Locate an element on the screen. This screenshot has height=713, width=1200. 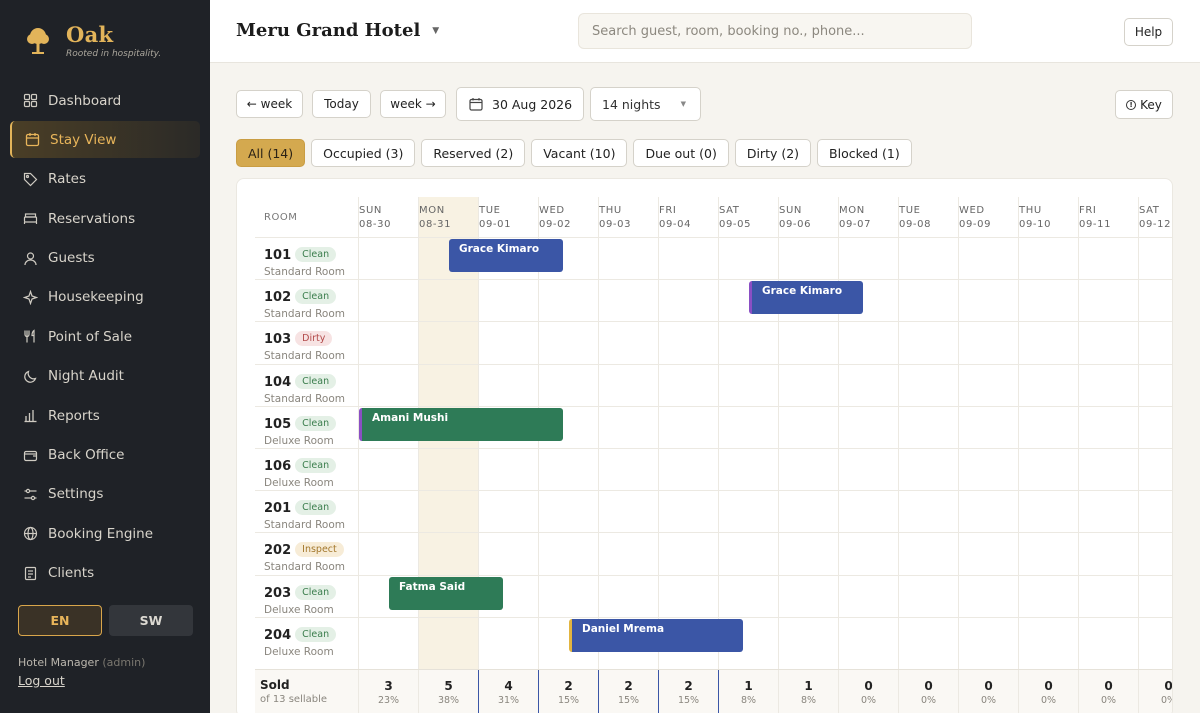
room-row: 101 Clean Standard Room is located at coordinates (713, 258).